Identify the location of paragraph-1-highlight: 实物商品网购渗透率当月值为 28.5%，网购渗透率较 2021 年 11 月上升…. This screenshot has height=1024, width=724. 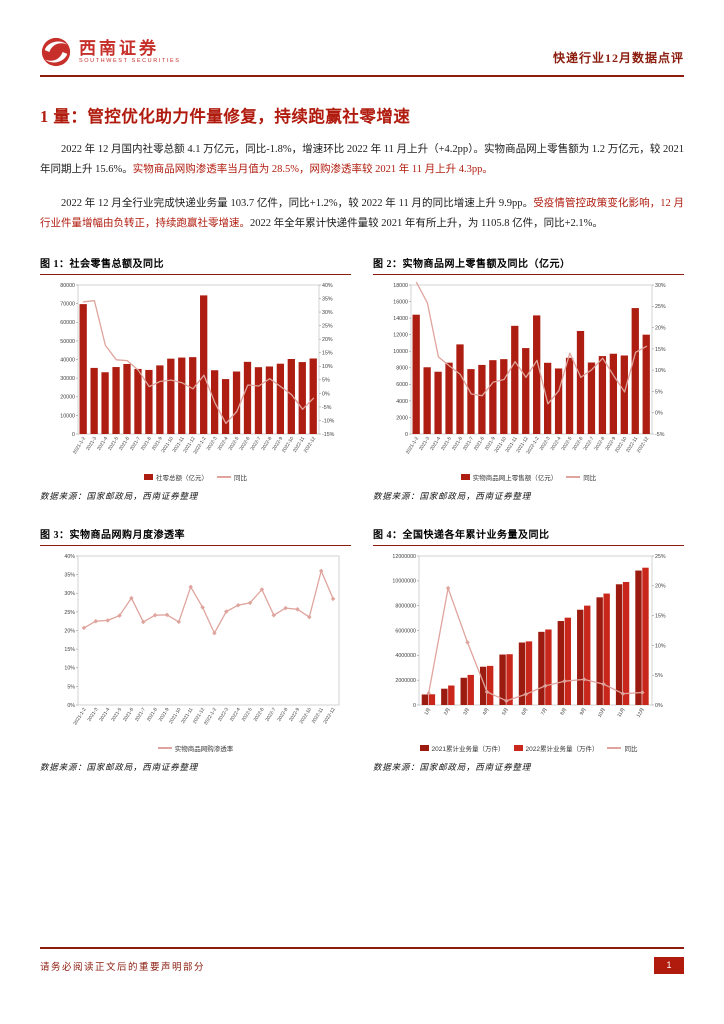
(312, 170).